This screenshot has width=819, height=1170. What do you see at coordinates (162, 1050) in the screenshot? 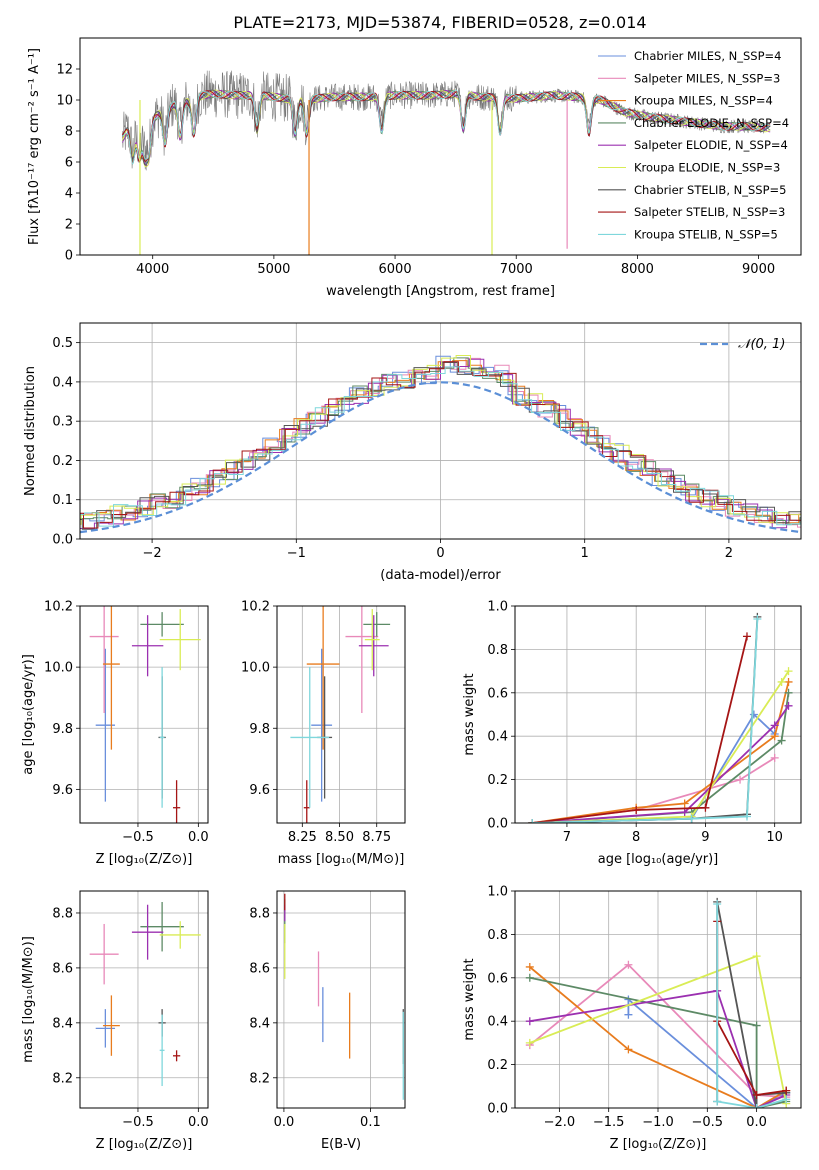
I see `errorbar-point-kroupa_stelib` at bounding box center [162, 1050].